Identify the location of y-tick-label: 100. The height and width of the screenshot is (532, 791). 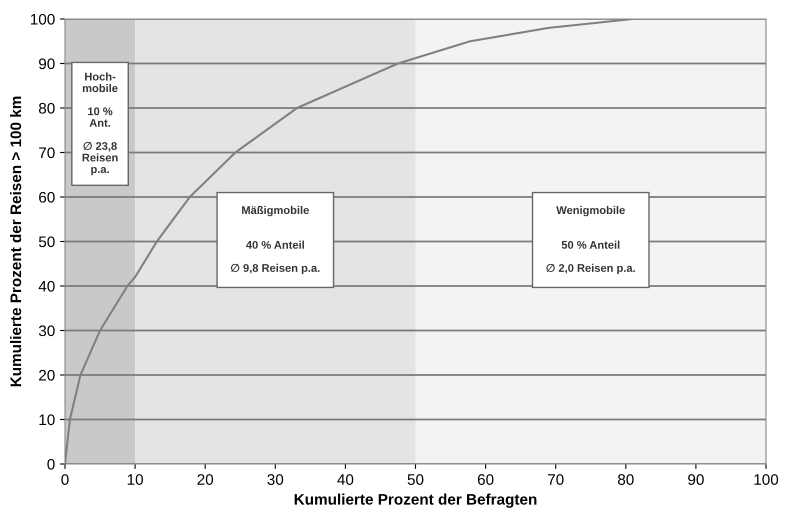
(42, 19).